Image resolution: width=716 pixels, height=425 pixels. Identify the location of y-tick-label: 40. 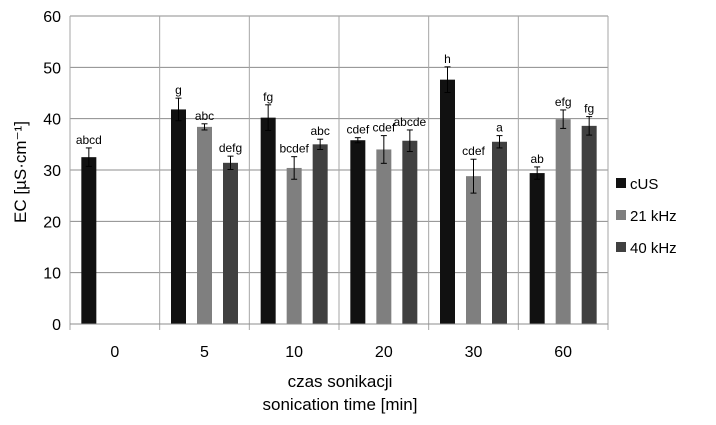
(52, 120).